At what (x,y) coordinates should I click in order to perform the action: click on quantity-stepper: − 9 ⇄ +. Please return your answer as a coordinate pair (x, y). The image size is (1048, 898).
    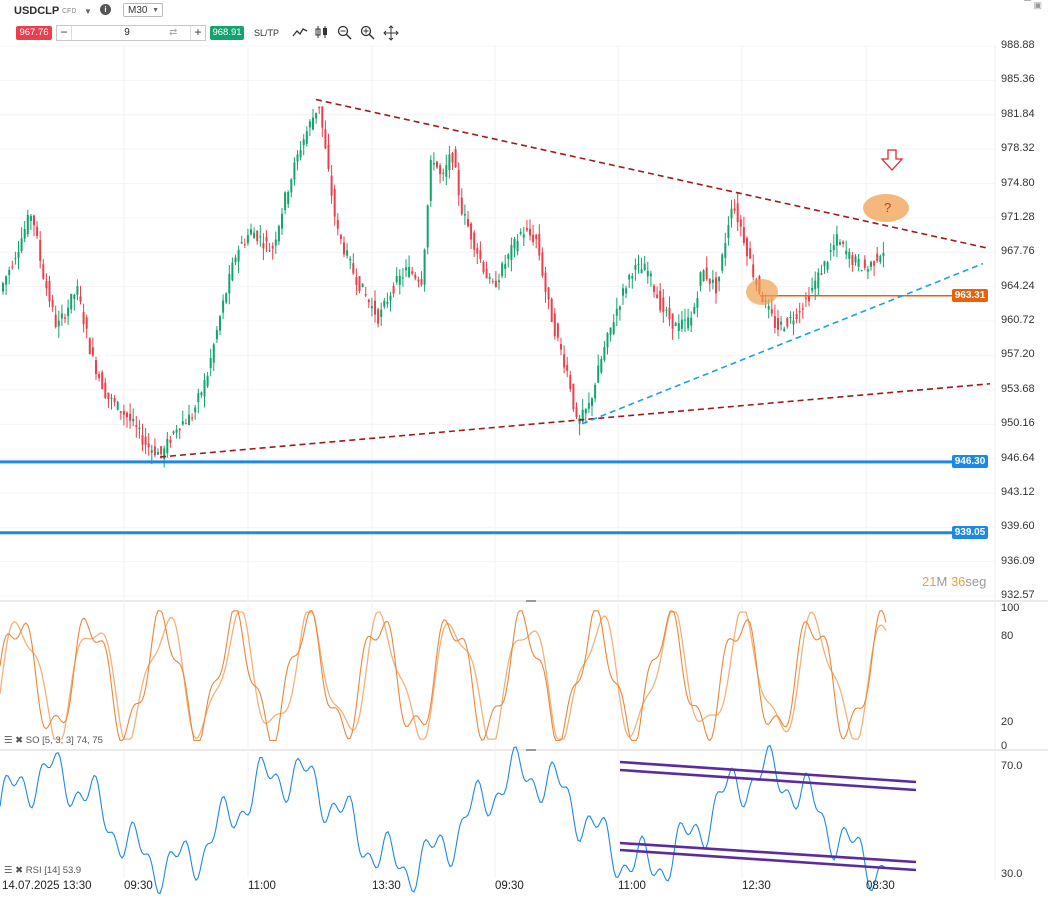
    Looking at the image, I should click on (131, 33).